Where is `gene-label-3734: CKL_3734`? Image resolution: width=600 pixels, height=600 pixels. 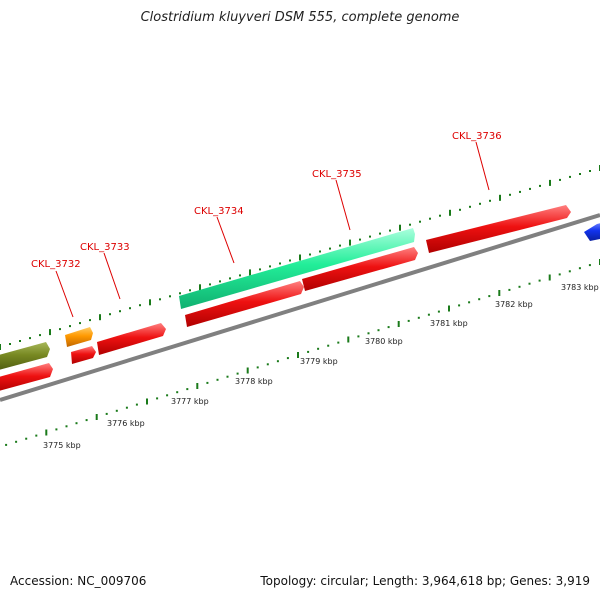
gene-label-3734: CKL_3734 is located at coordinates (219, 211).